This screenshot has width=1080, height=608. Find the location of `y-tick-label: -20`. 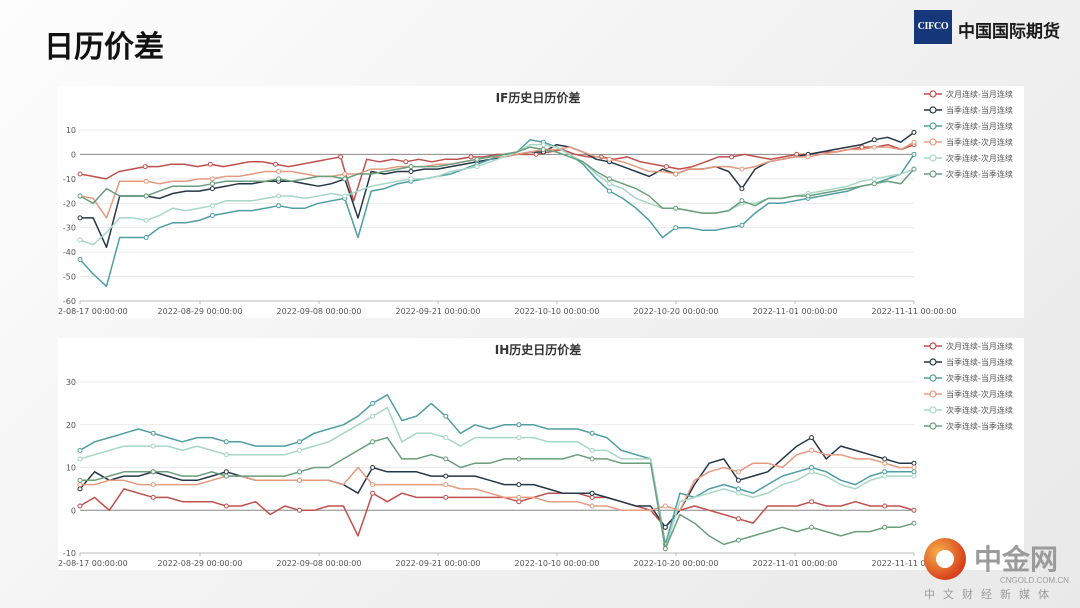

y-tick-label: -20 is located at coordinates (69, 203).